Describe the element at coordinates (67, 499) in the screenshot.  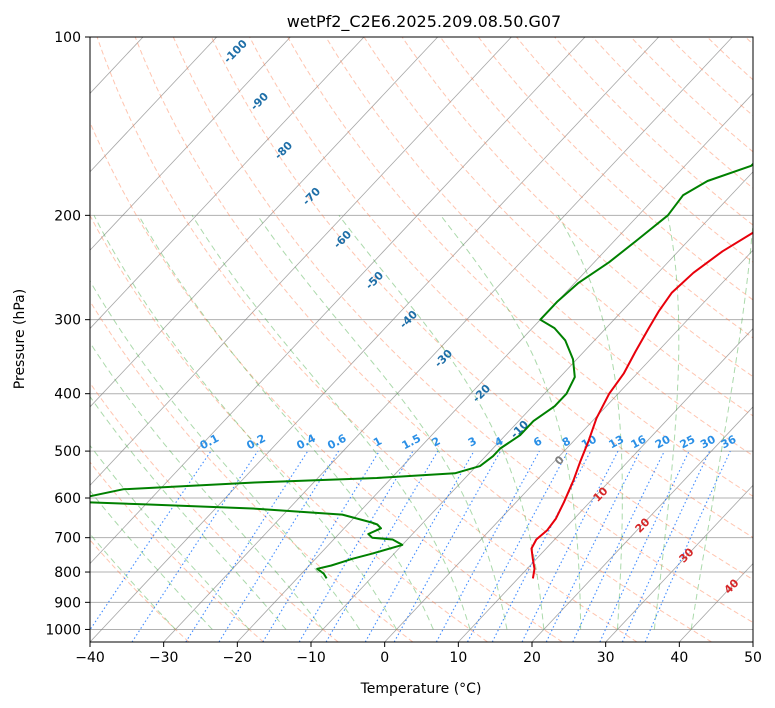
I see `y-tick-label: 600` at that location.